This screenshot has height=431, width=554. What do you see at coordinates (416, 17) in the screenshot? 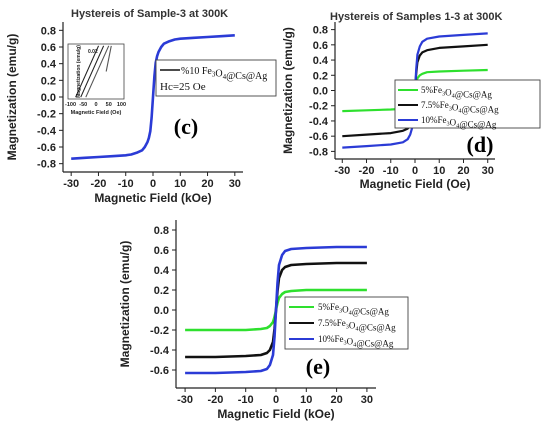
I see `chart-title: Hystereis of Samples 1-3 at 300K` at bounding box center [416, 17].